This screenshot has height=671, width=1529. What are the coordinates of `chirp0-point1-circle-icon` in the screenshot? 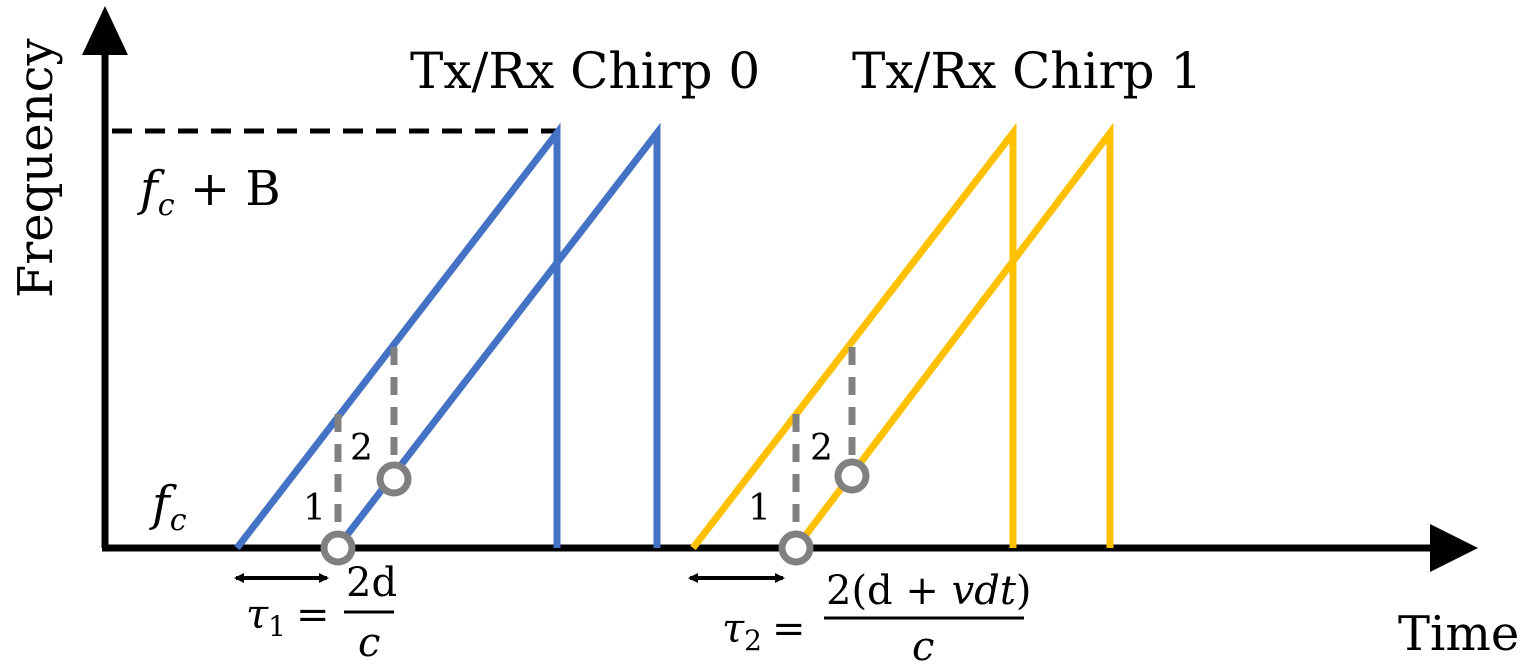 It's located at (338, 548).